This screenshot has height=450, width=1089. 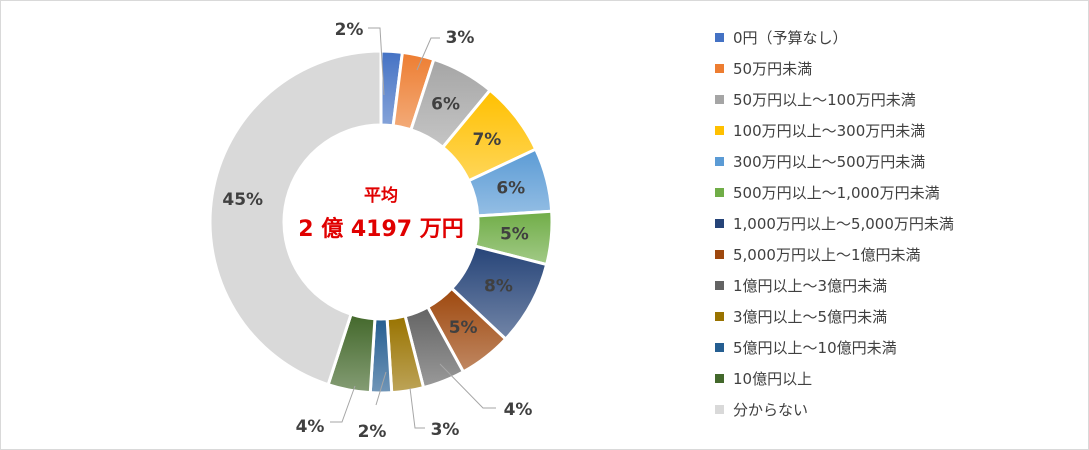 I want to click on legend-label: 5,000万円以上～1億円未満, so click(x=827, y=255).